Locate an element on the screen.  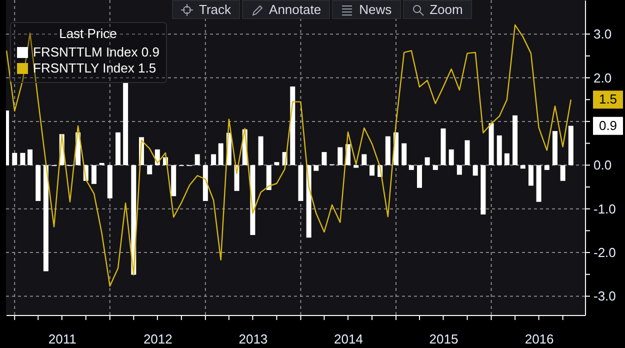
x-tick-label: 2014 is located at coordinates (348, 339).